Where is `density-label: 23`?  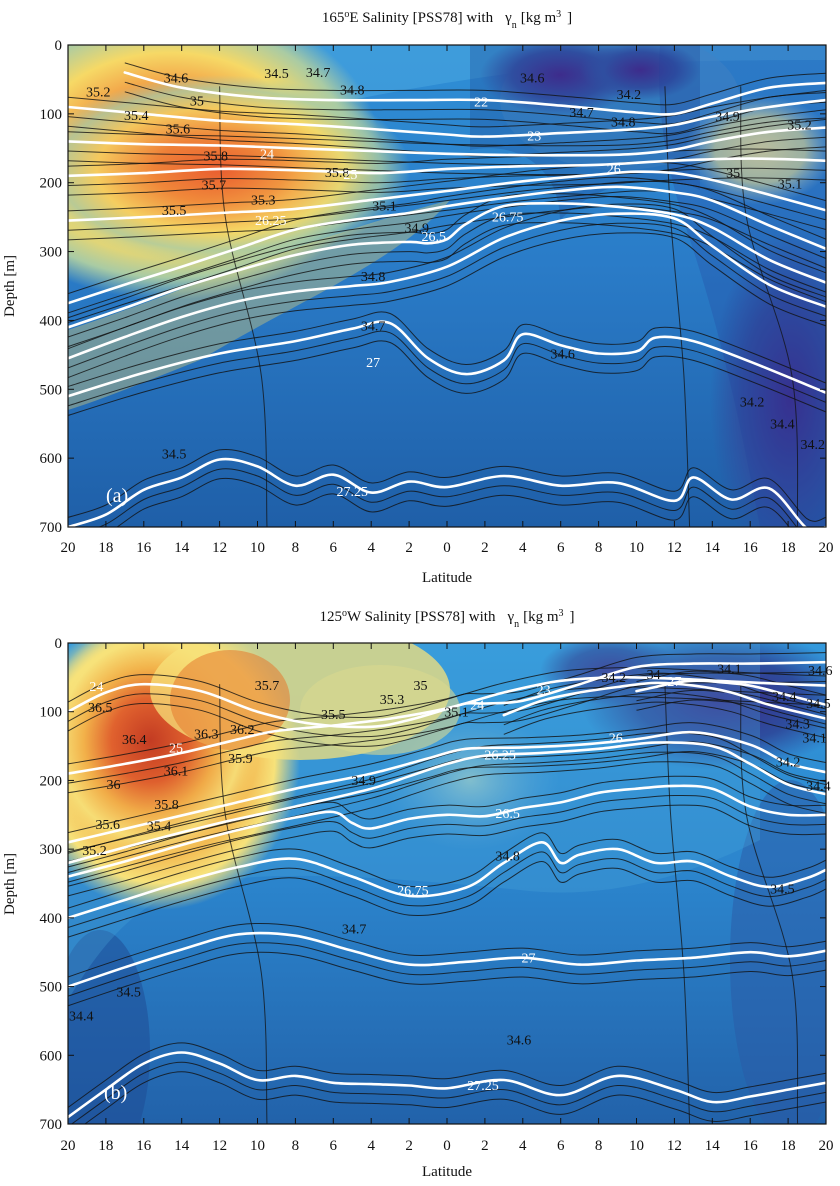 density-label: 23 is located at coordinates (534, 137).